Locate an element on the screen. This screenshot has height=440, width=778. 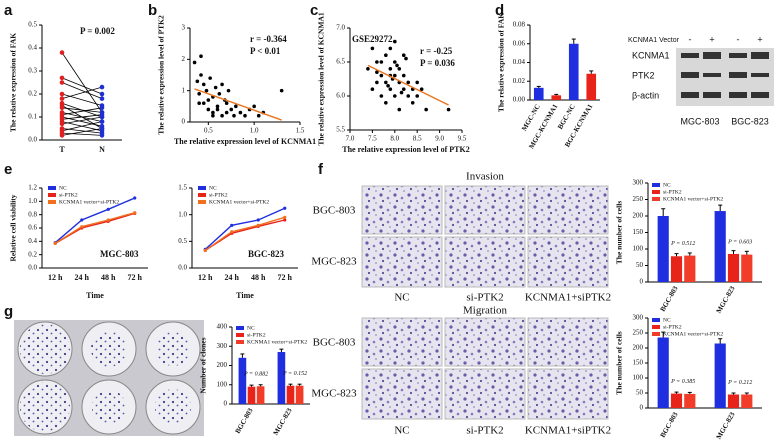
y-tick-label: 0.00 is located at coordinates (519, 100).